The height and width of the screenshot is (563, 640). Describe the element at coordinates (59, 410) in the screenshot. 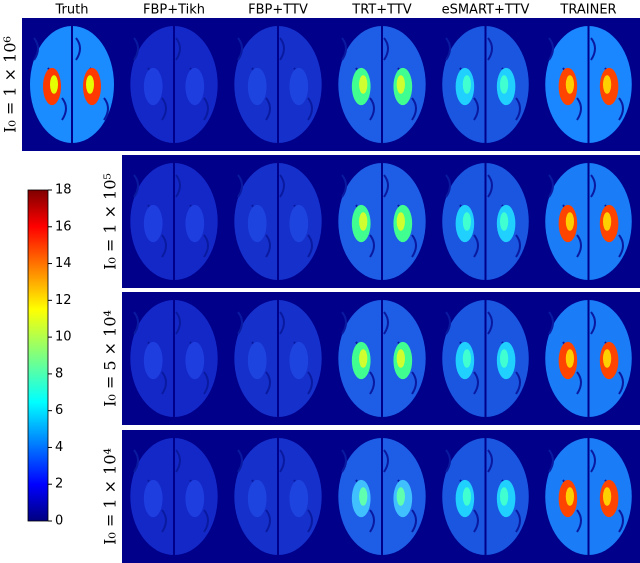

I see `colorbar-tick-label: 6` at that location.